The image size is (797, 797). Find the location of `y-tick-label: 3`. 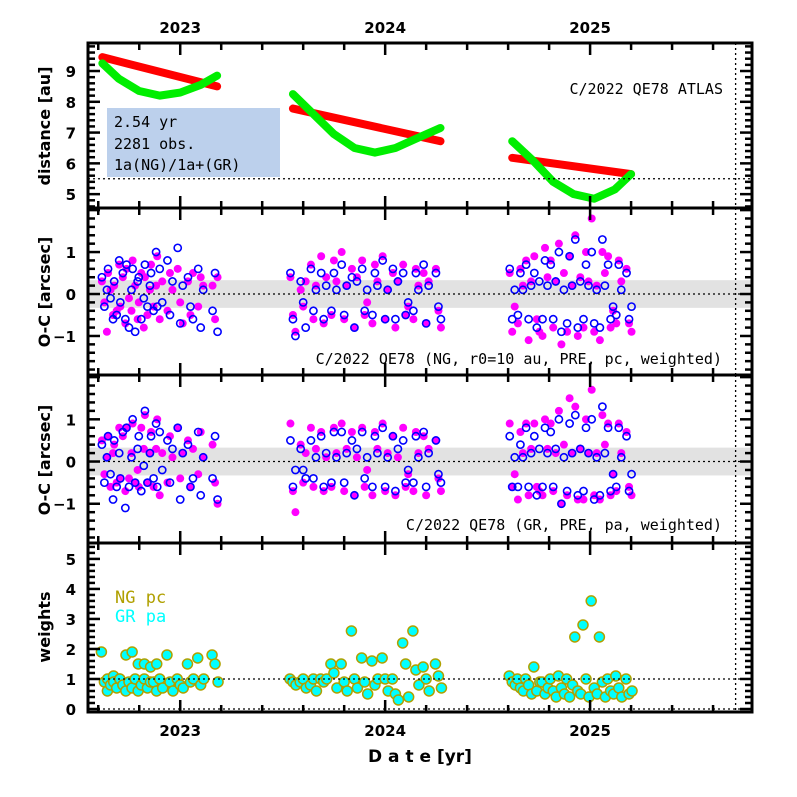

y-tick-label: 3 is located at coordinates (71, 620).